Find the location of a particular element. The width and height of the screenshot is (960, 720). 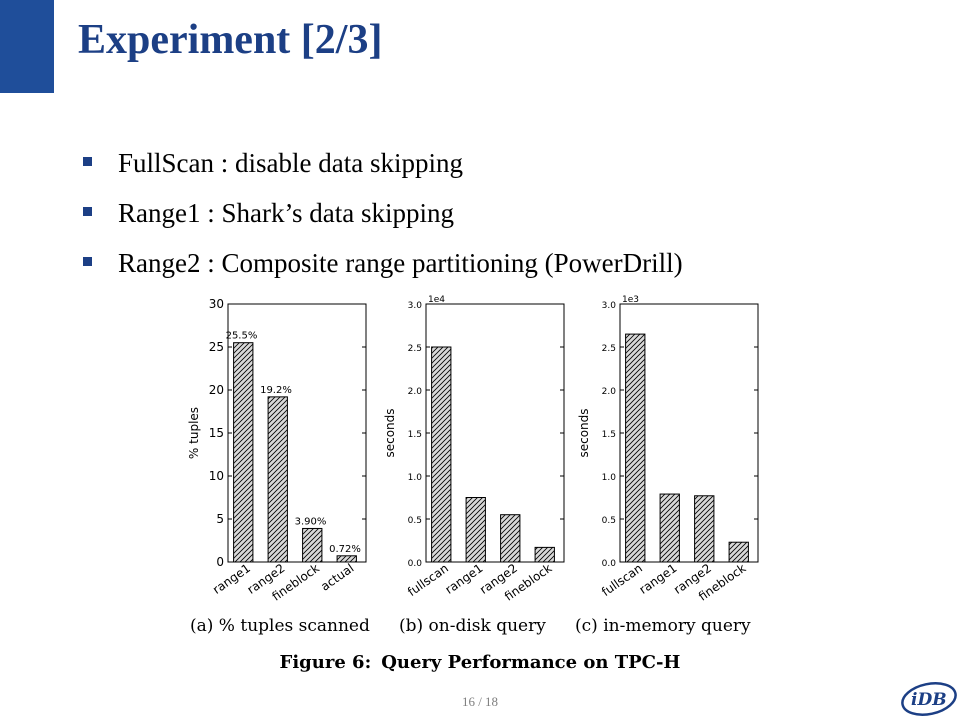

bar-data-label: 0.72% is located at coordinates (345, 549).